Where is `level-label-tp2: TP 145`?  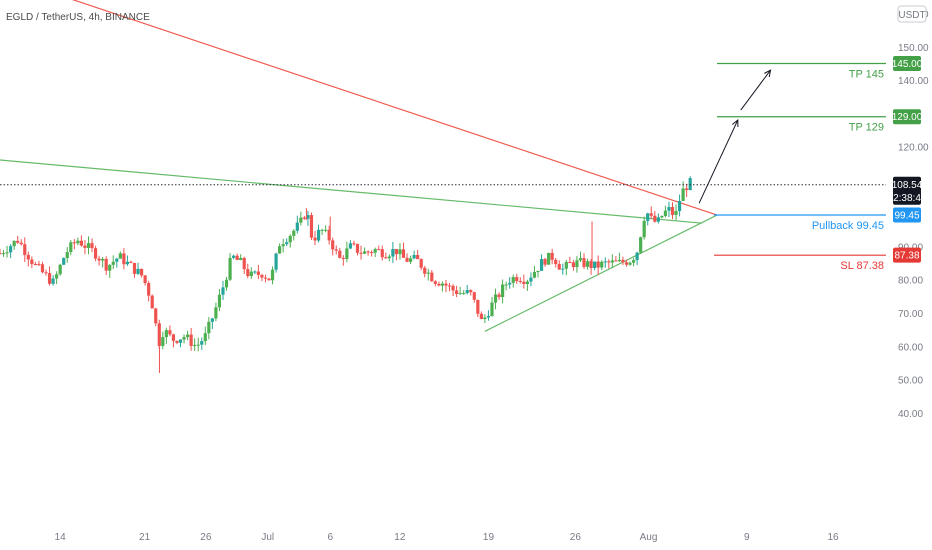
level-label-tp2: TP 145 is located at coordinates (866, 74).